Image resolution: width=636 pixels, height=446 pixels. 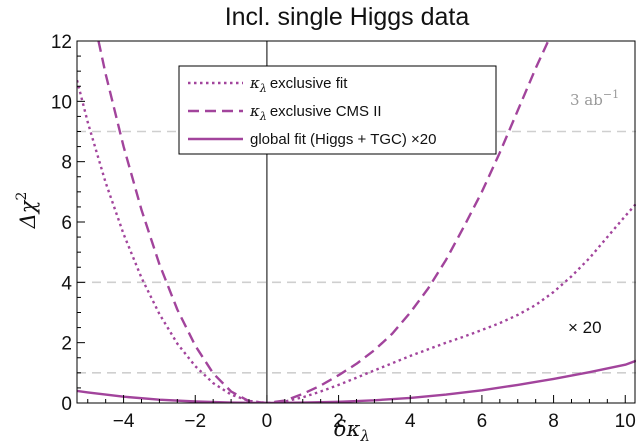 What do you see at coordinates (61, 102) in the screenshot?
I see `y-tick-label: 10` at bounding box center [61, 102].